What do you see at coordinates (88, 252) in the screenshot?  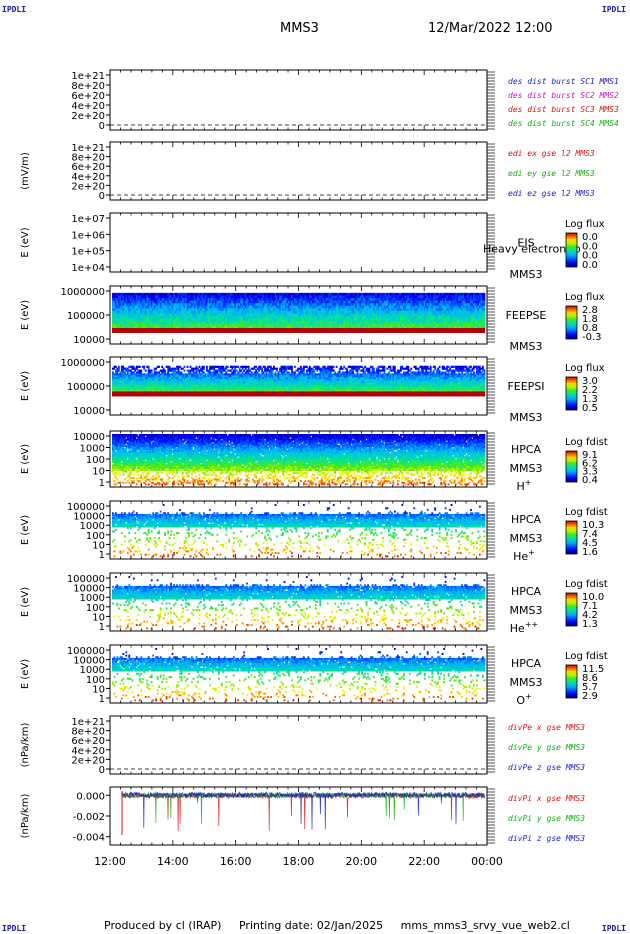 I see `y-tick-label: 1e+05` at bounding box center [88, 252].